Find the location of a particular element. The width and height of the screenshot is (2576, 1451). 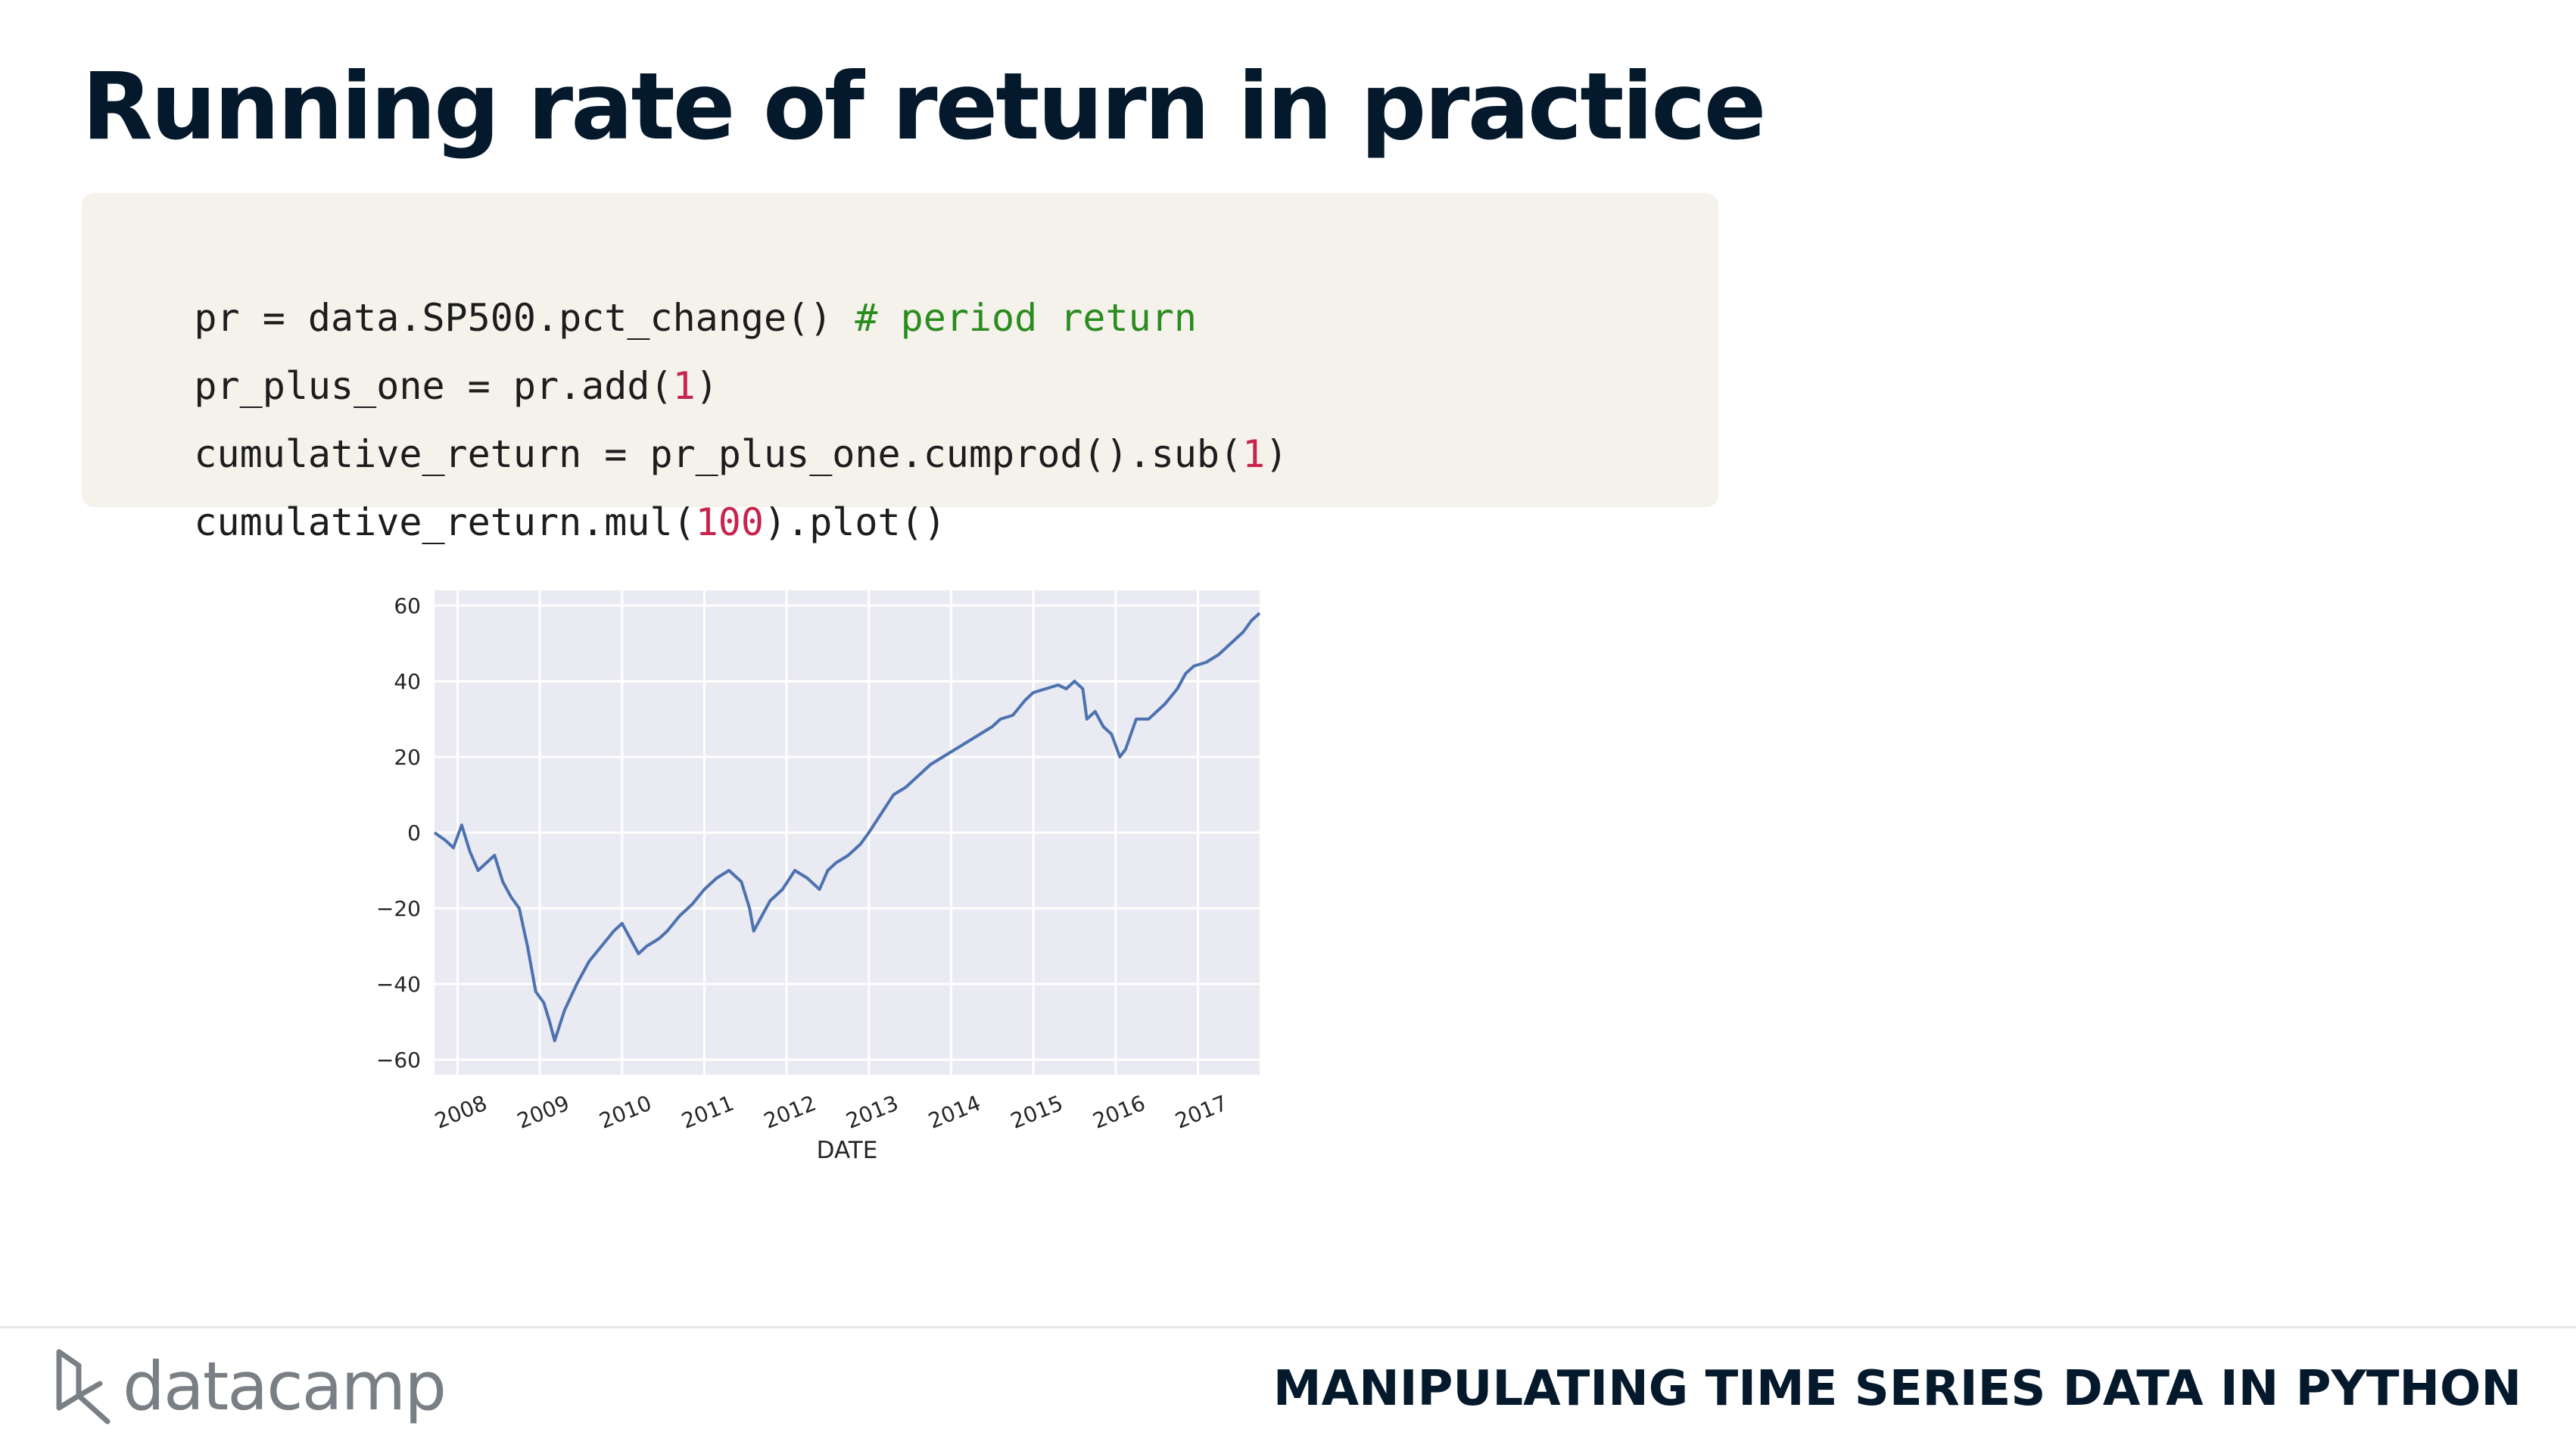

y-tick-label: 40 is located at coordinates (407, 681).